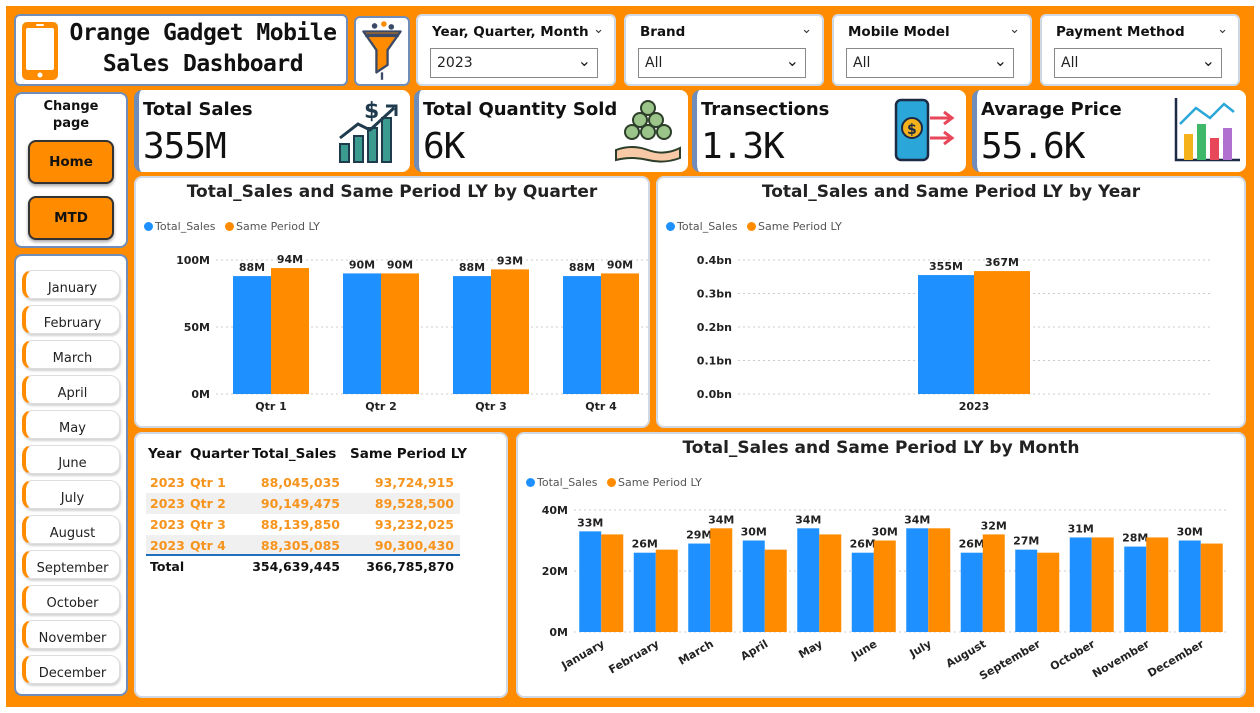 The image size is (1260, 713). I want to click on bar-same-period-january, so click(612, 583).